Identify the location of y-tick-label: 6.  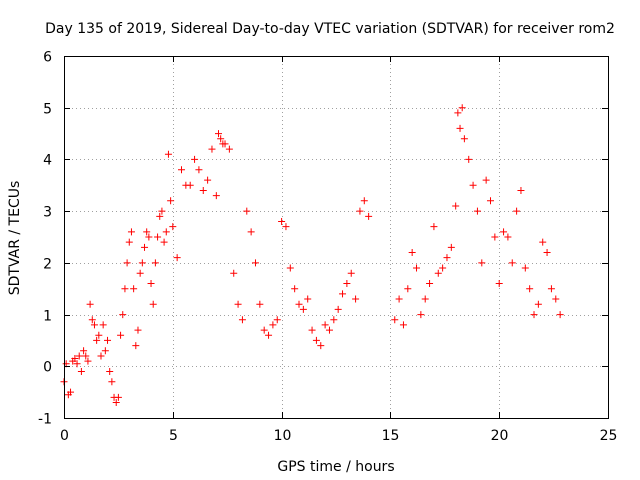
(47, 58).